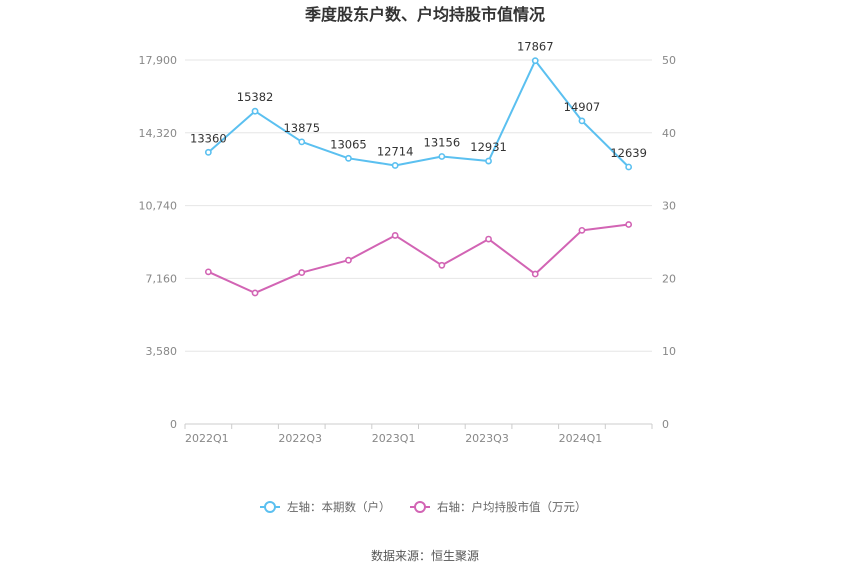 This screenshot has width=850, height=575. Describe the element at coordinates (424, 14) in the screenshot. I see `chart-title: 季度股东户数、户均持股市值情况` at that location.